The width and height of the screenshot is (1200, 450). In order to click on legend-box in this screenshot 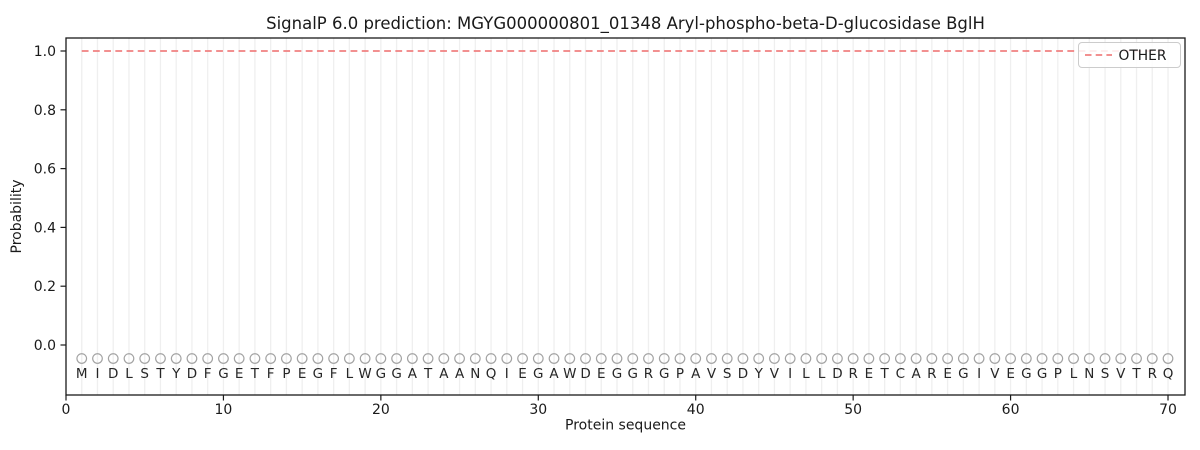, I will do `click(1129, 55)`.